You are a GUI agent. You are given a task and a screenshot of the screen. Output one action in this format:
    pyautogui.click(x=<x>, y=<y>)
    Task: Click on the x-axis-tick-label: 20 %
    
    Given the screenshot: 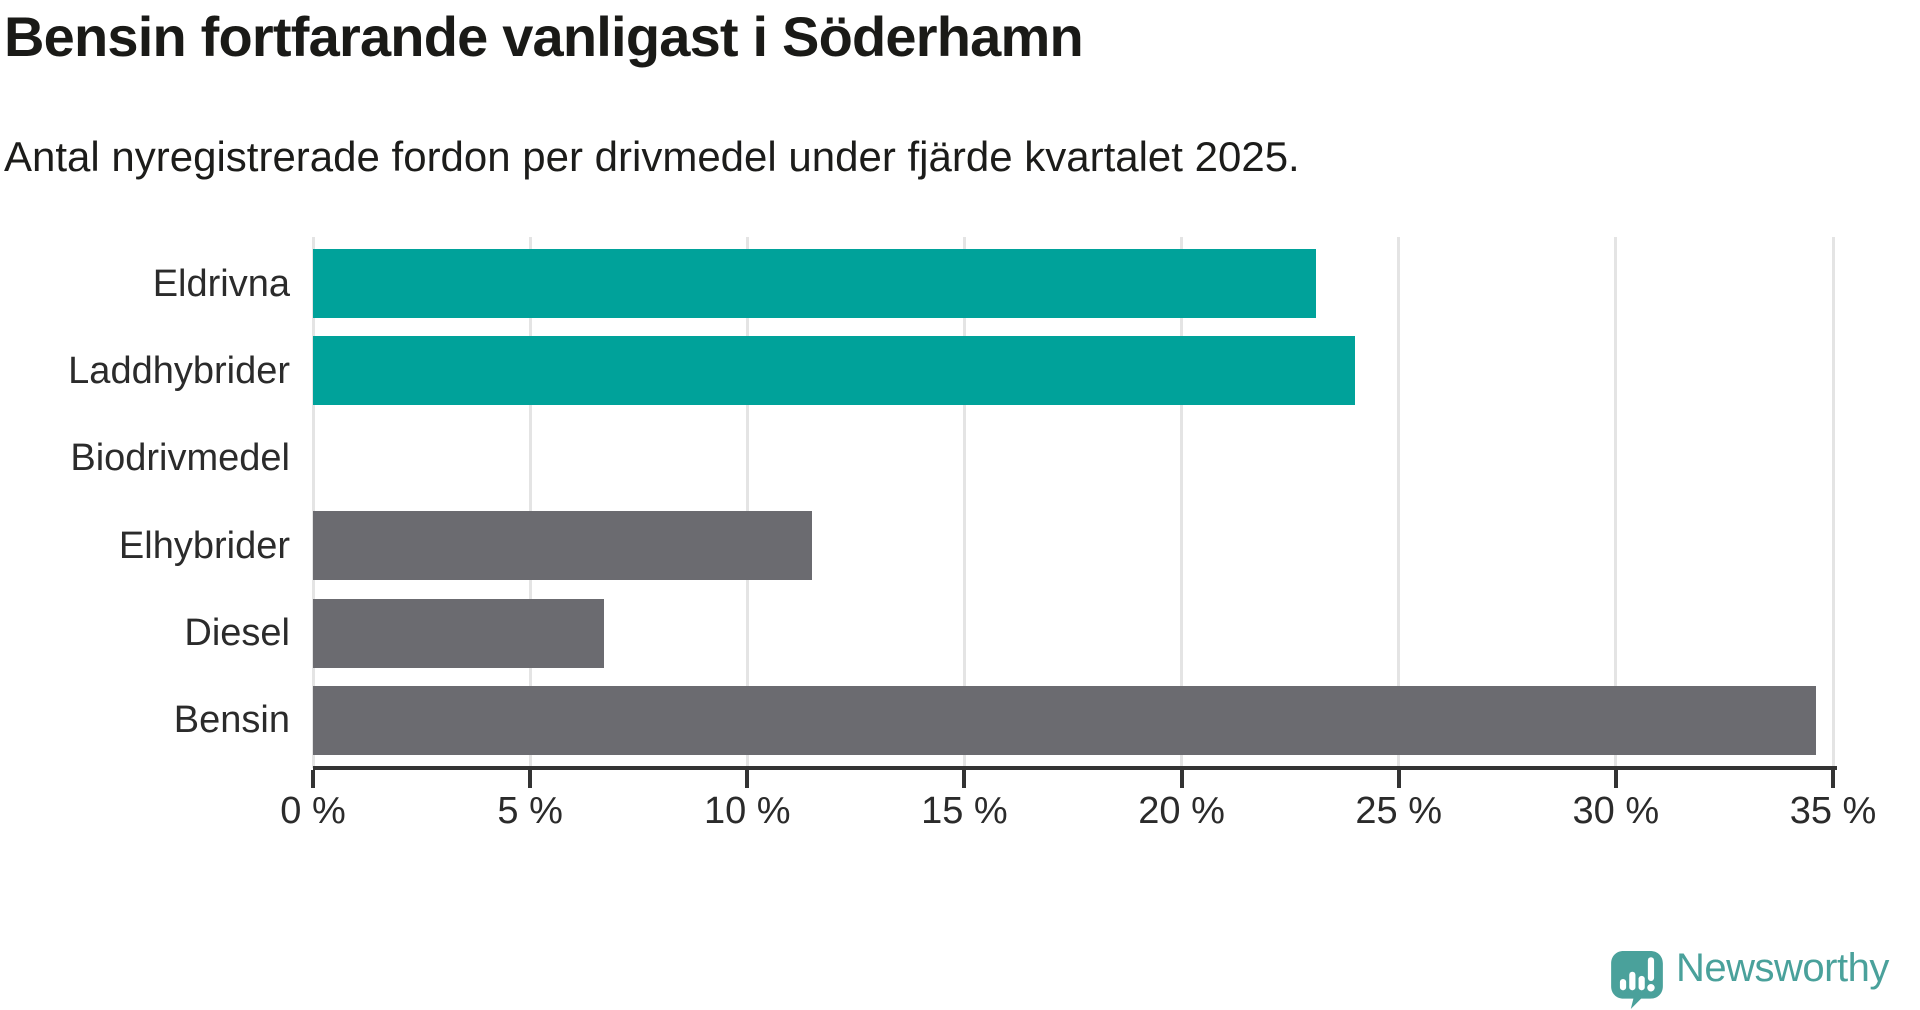 What is the action you would take?
    pyautogui.click(x=1181, y=811)
    